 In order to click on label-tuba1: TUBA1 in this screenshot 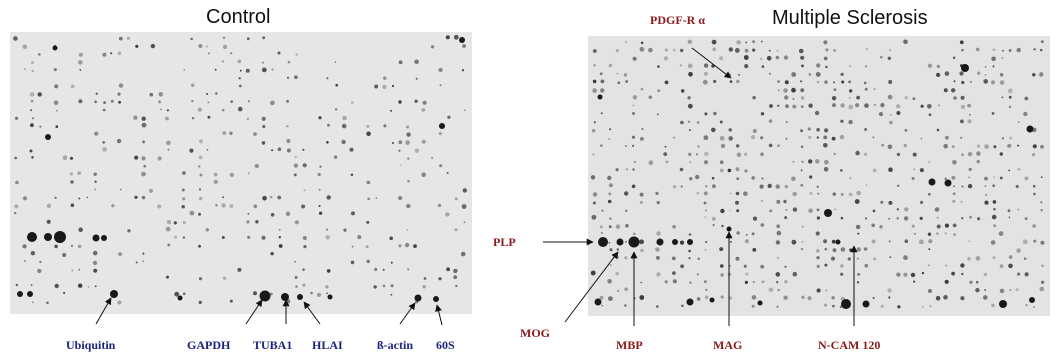, I will do `click(273, 345)`.